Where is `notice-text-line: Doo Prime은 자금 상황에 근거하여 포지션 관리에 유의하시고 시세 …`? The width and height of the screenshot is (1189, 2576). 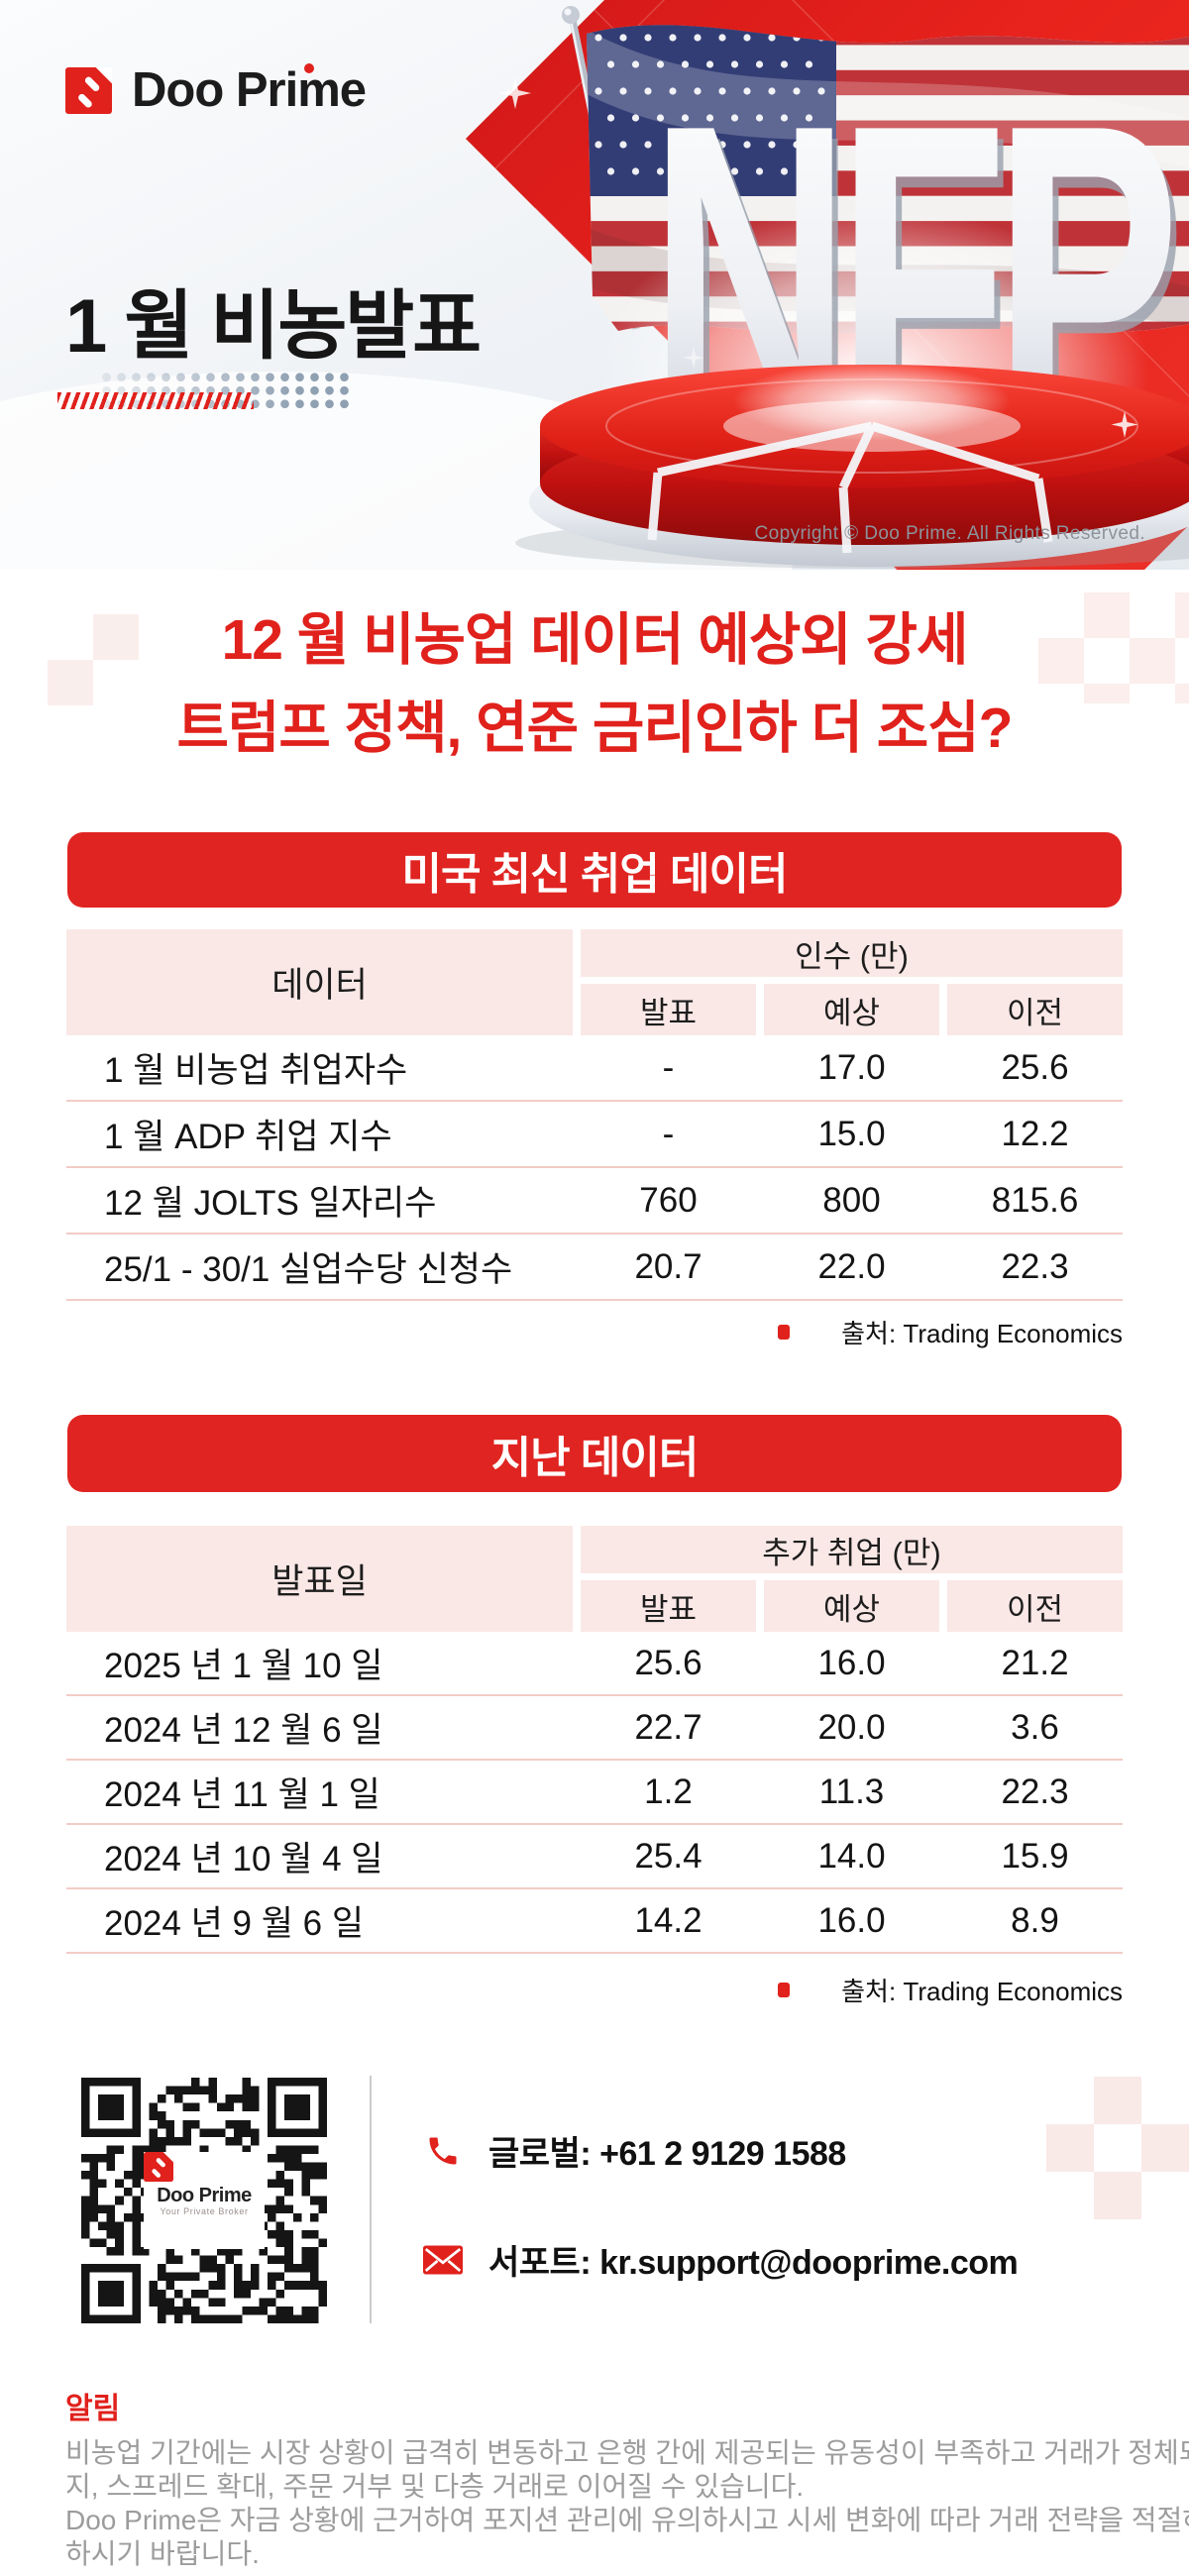 notice-text-line: Doo Prime은 자금 상황에 근거하여 포지션 관리에 유의하시고 시세 … is located at coordinates (627, 2520).